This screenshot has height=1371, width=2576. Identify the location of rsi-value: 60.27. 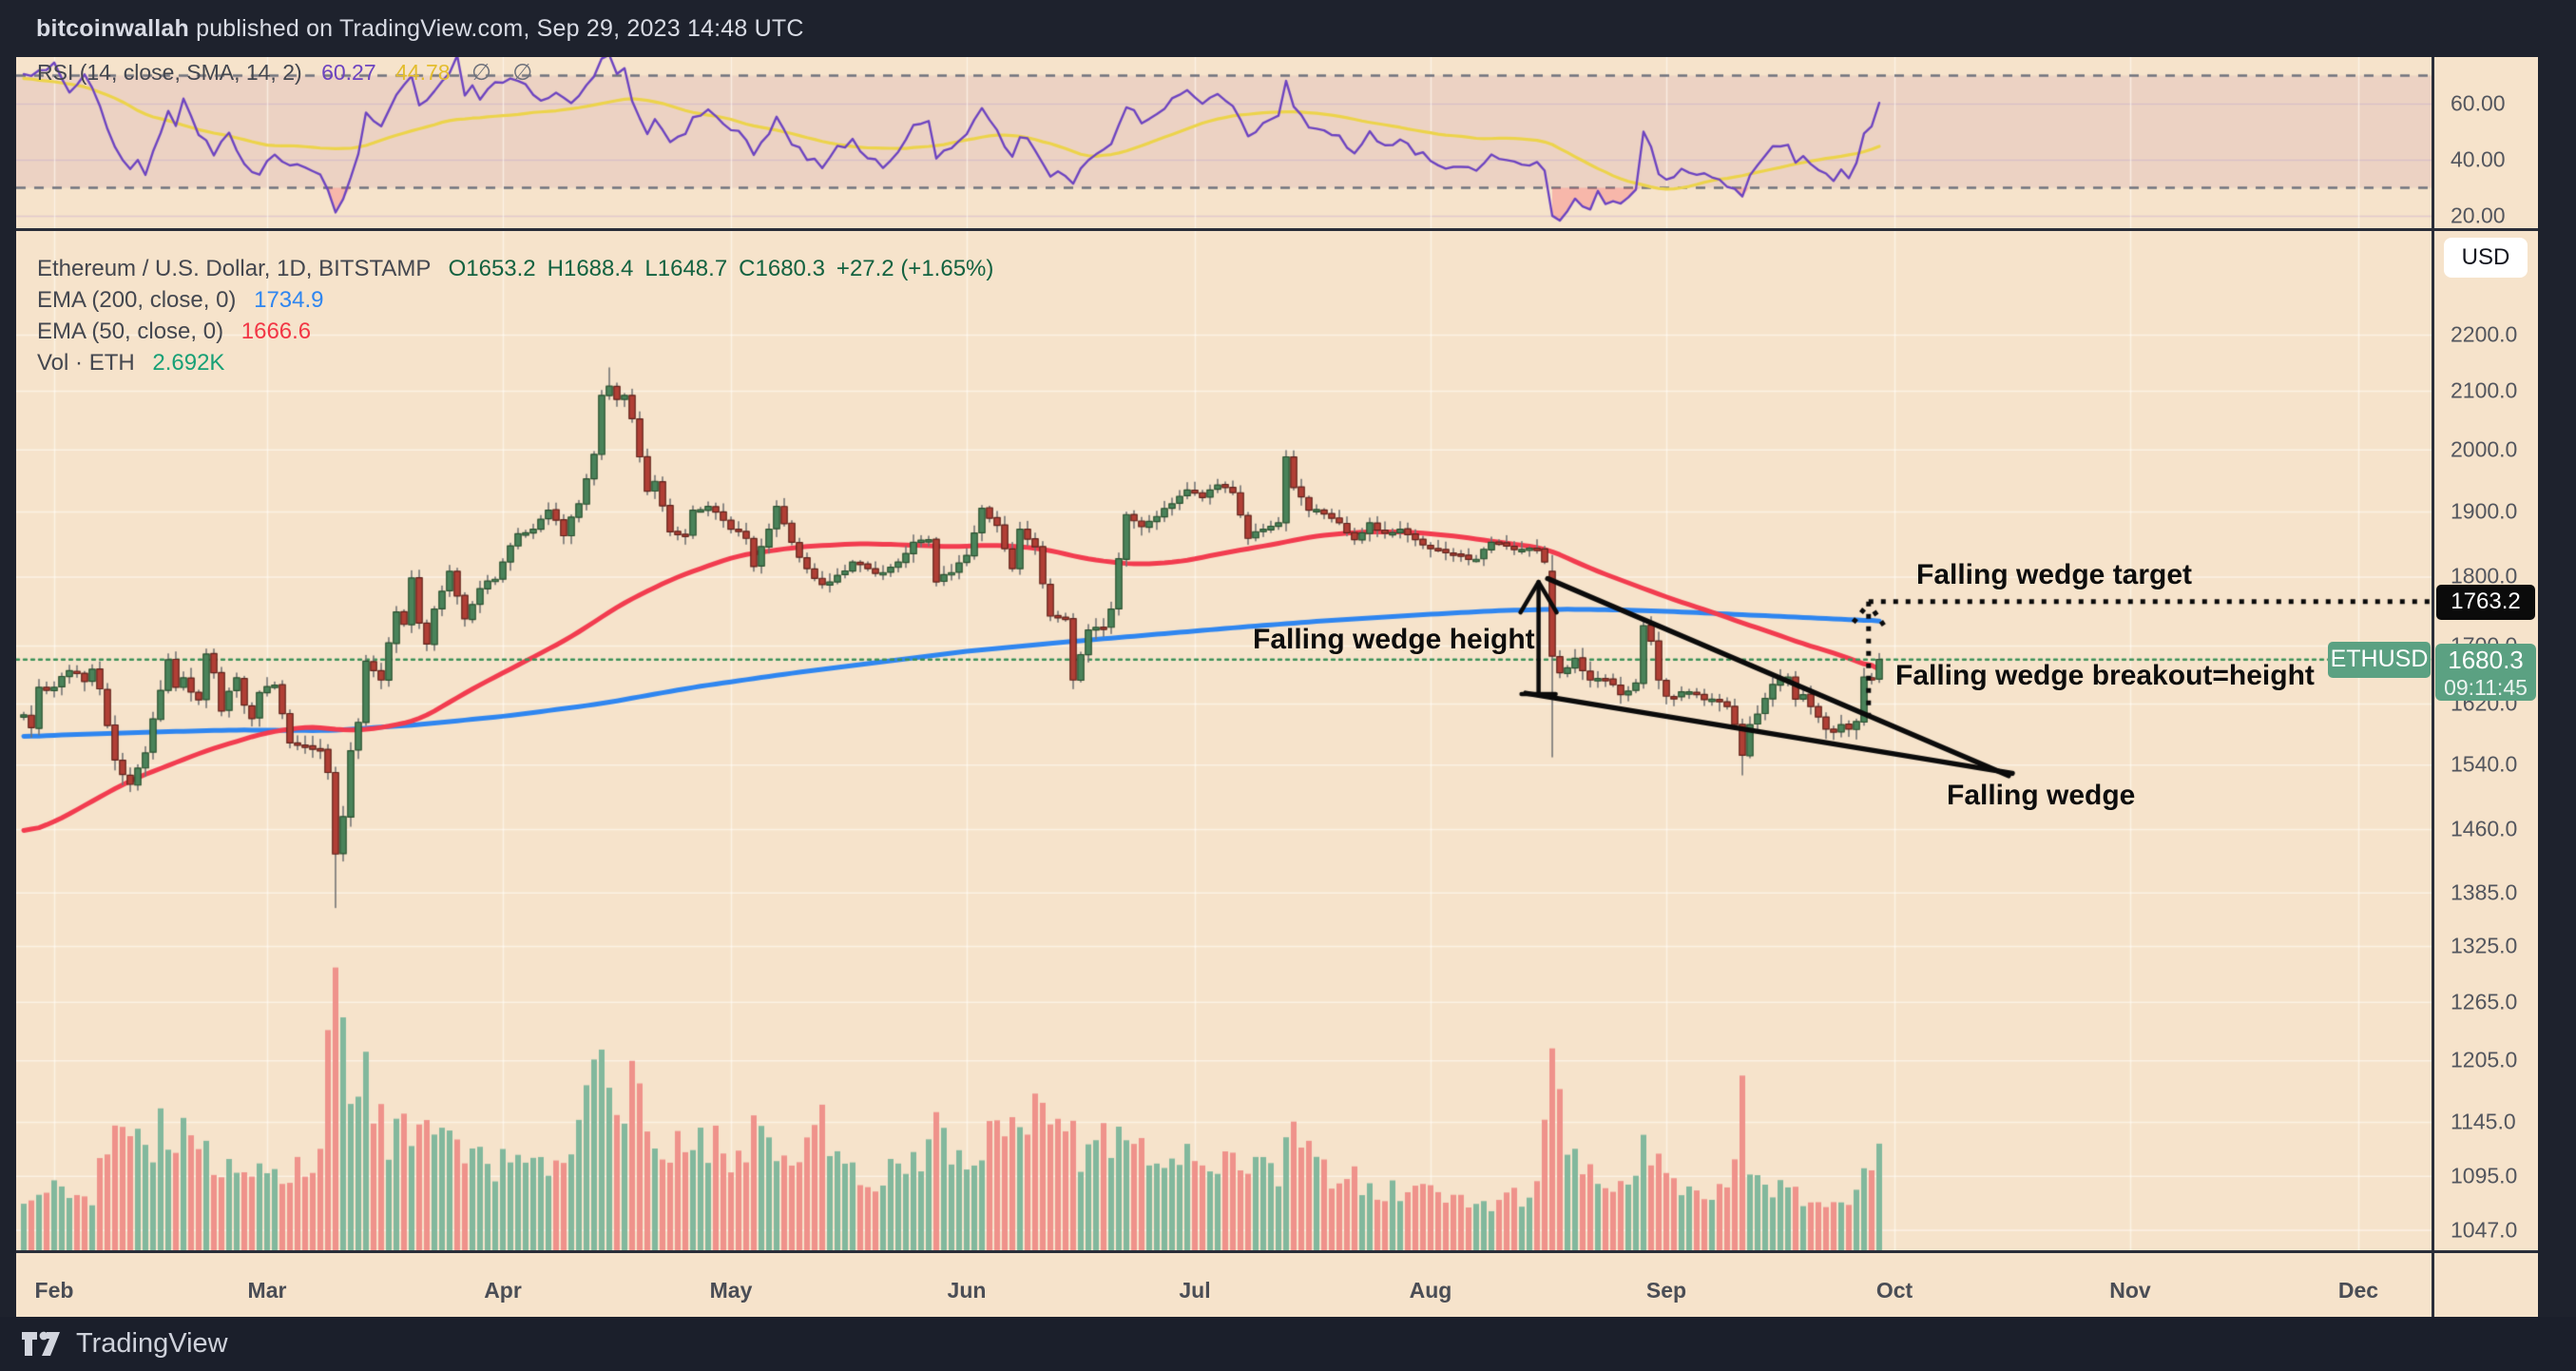
(349, 73).